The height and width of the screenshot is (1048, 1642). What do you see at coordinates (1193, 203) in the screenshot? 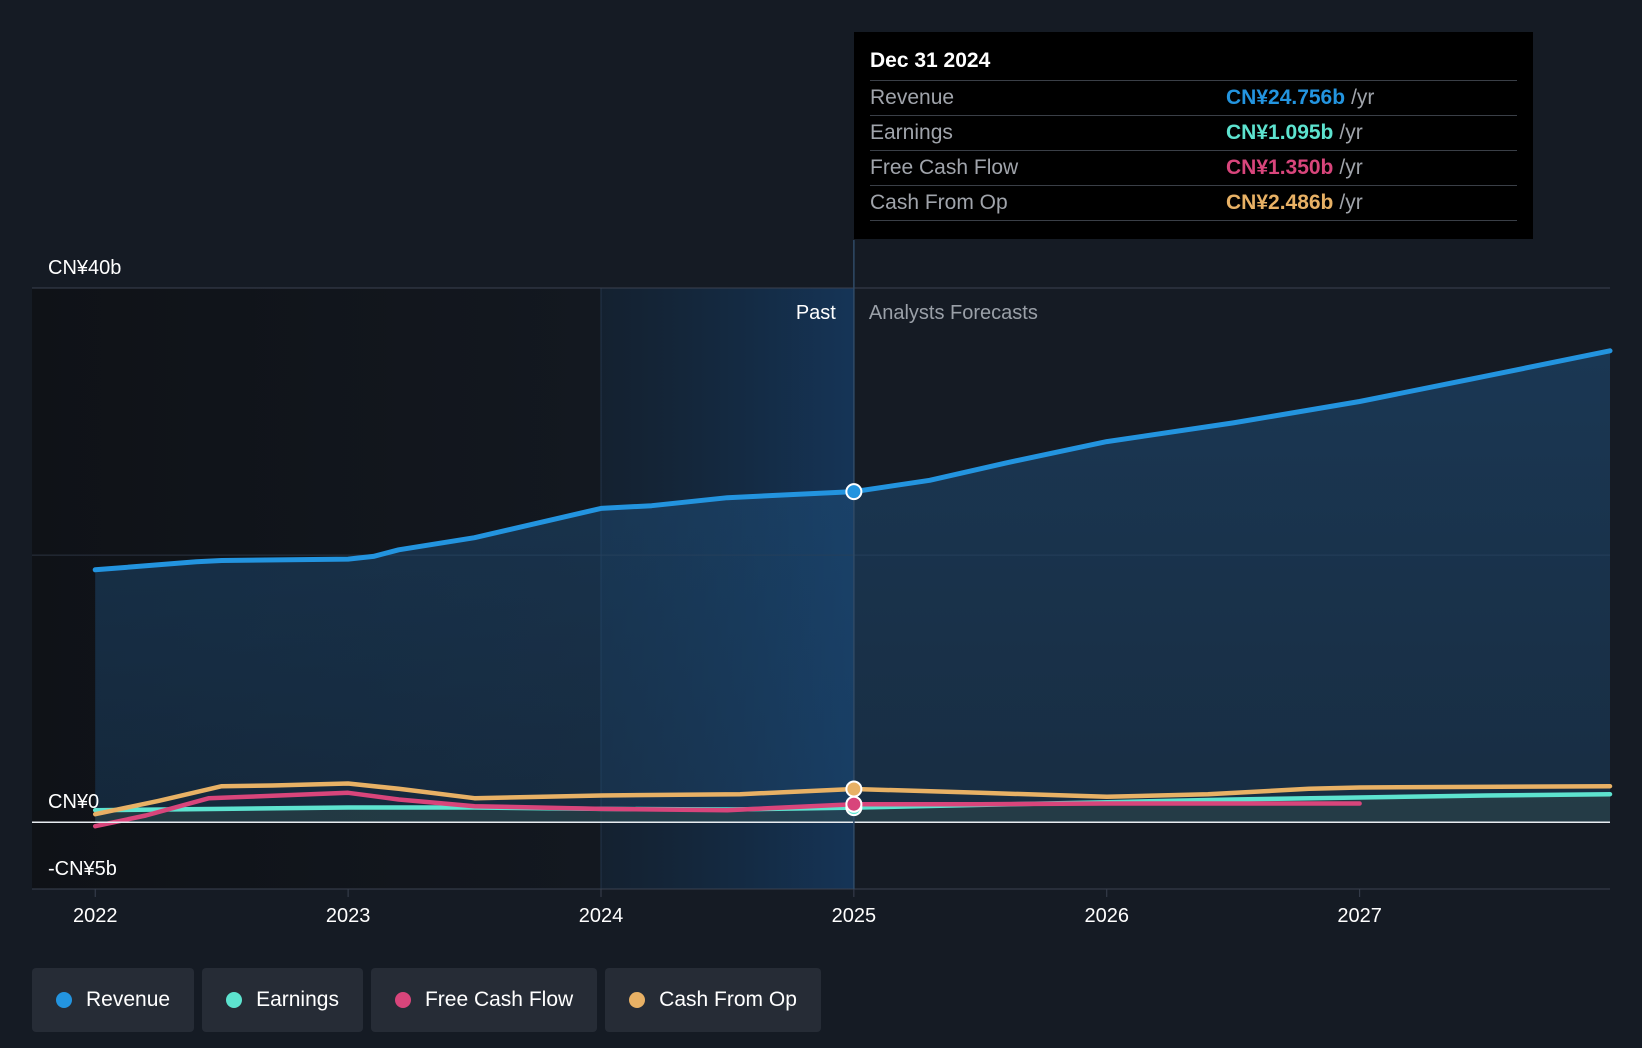
I see `tooltip-row-cash-from-op: Cash From Op CN¥2.486b /yr` at bounding box center [1193, 203].